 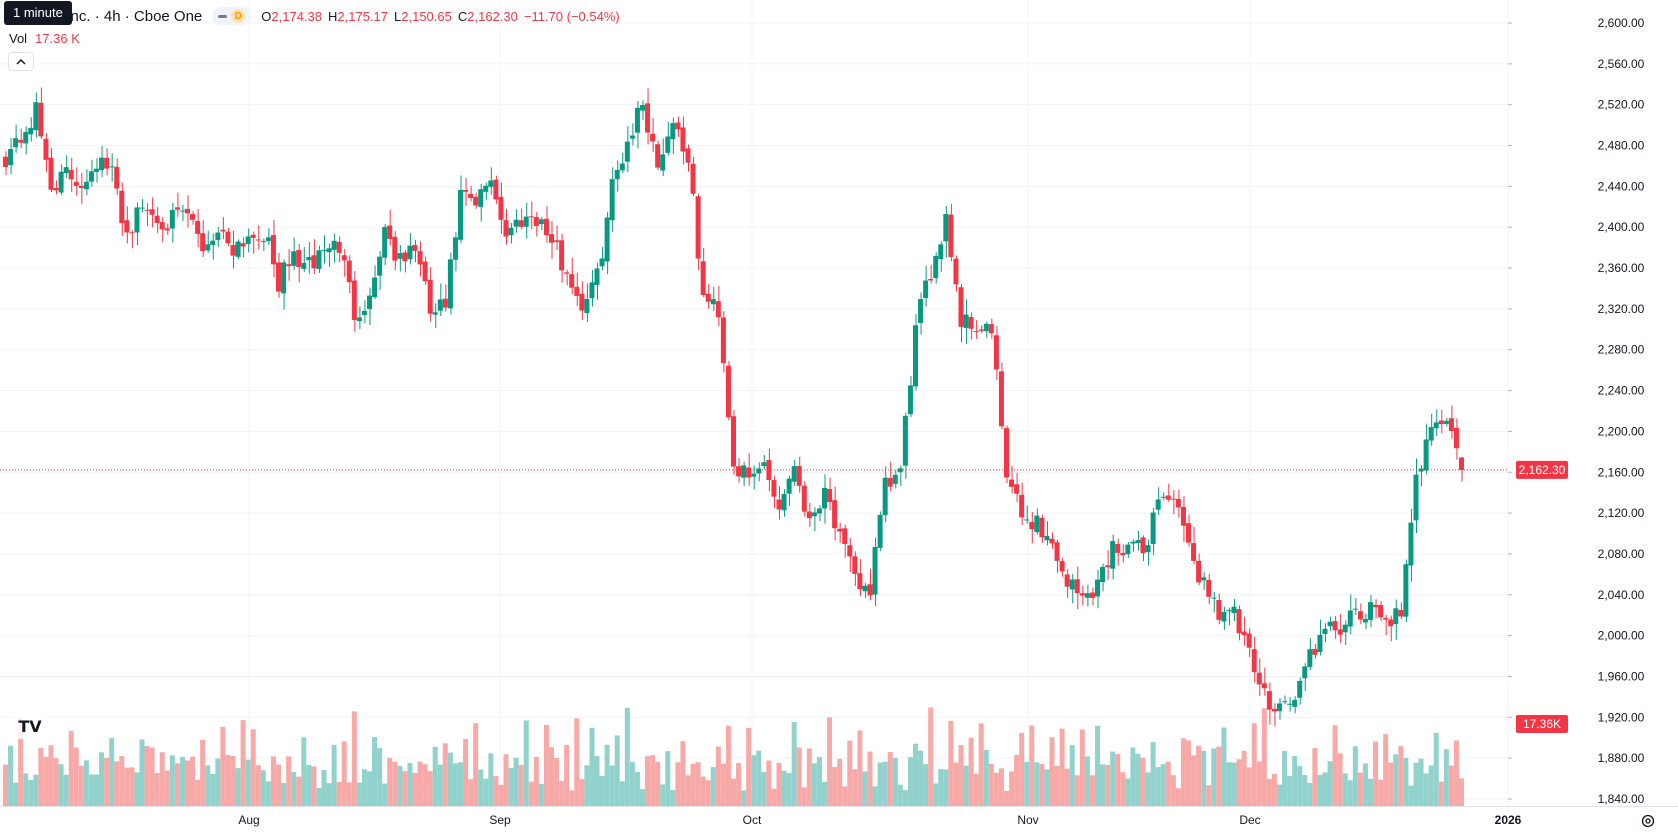 What do you see at coordinates (248, 820) in the screenshot?
I see `x-tick-label: Aug` at bounding box center [248, 820].